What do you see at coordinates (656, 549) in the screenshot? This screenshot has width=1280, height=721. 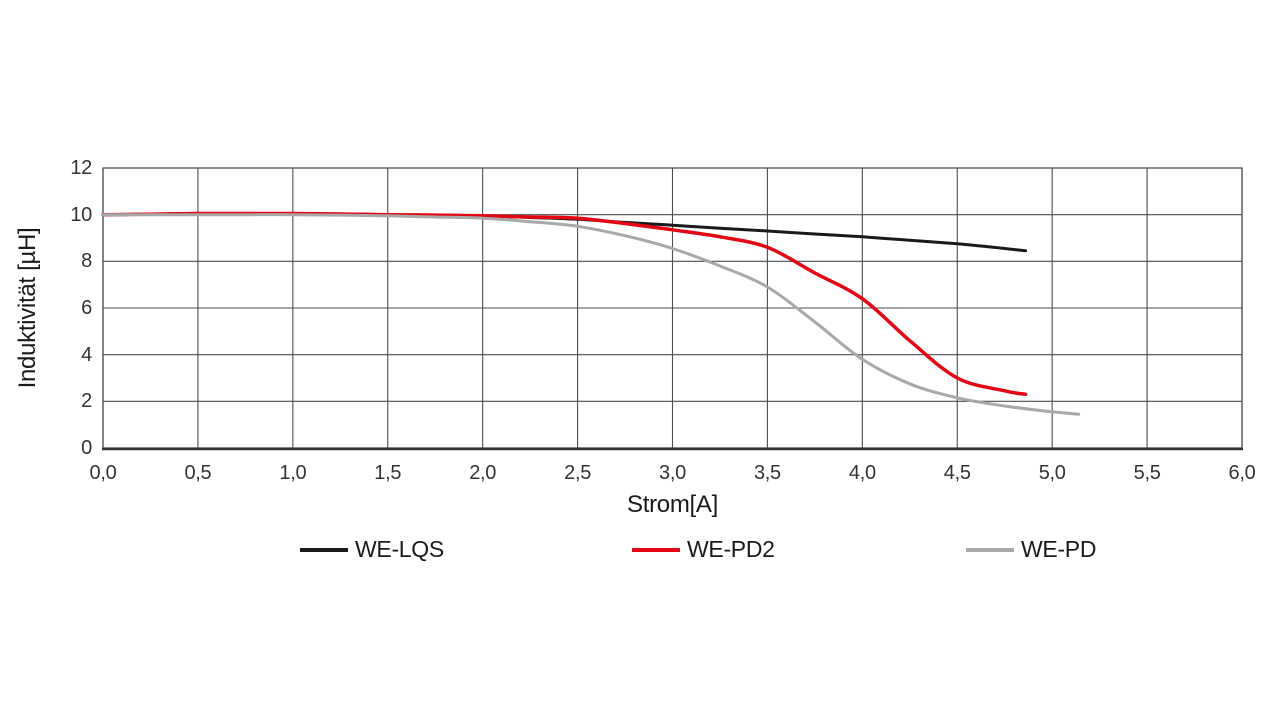 I see `legend-swatch-we-pd2` at bounding box center [656, 549].